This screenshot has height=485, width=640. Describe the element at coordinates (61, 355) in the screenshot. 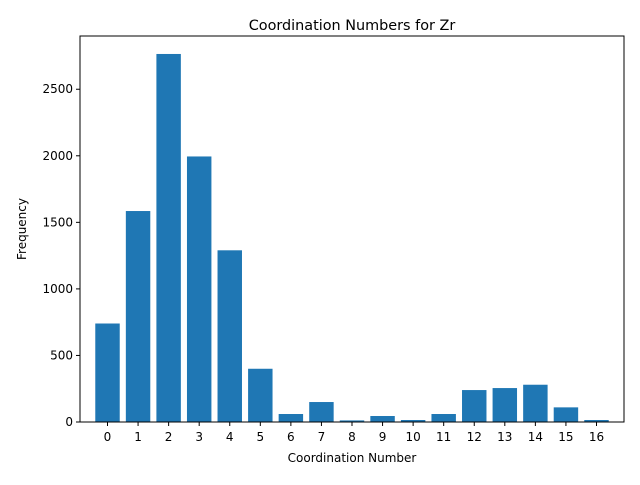

I see `y-tick-label: 500` at that location.